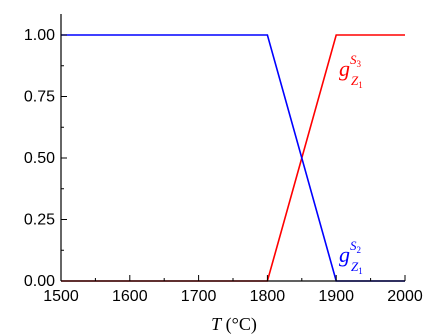 The height and width of the screenshot is (336, 427). I want to click on y-tick-label-4: 1.00, so click(39, 35).